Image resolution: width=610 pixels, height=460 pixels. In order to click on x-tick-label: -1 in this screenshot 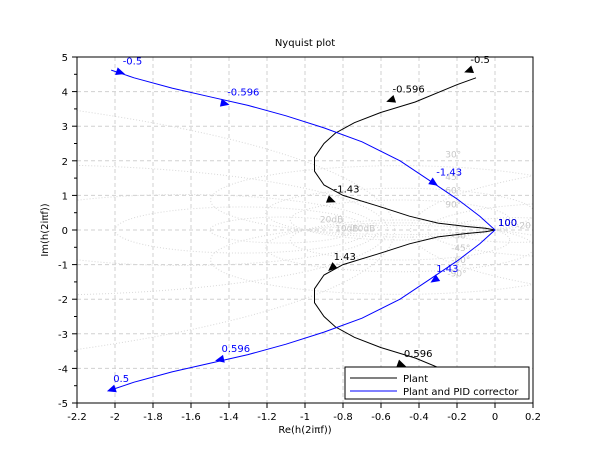, I will do `click(305, 417)`.